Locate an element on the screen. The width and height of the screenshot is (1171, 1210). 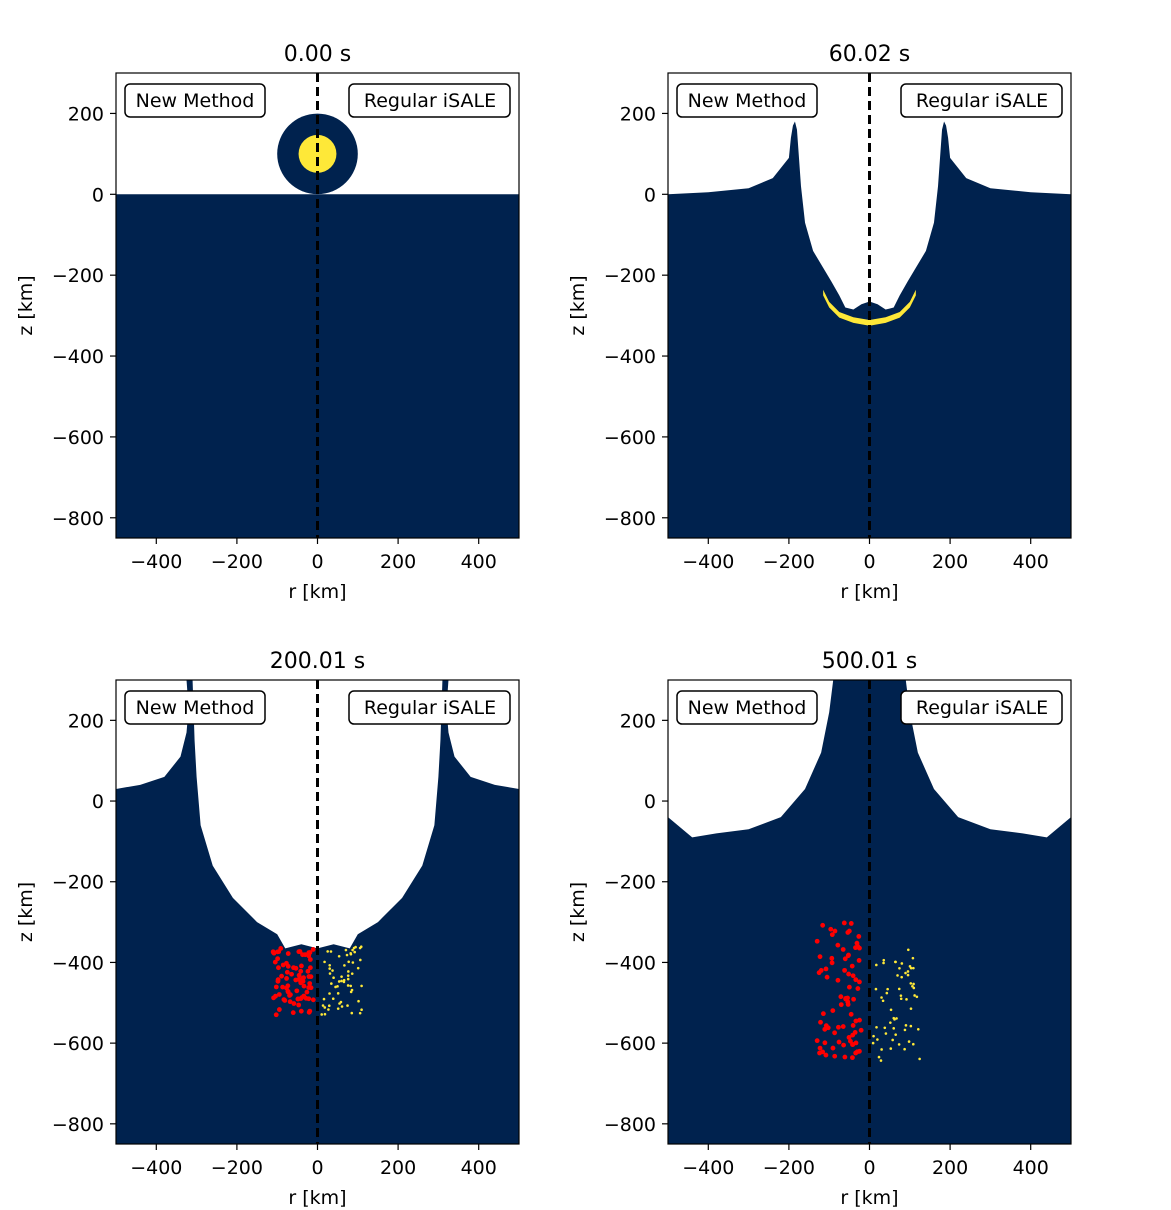
y-tick-label: −600 is located at coordinates (78, 438).